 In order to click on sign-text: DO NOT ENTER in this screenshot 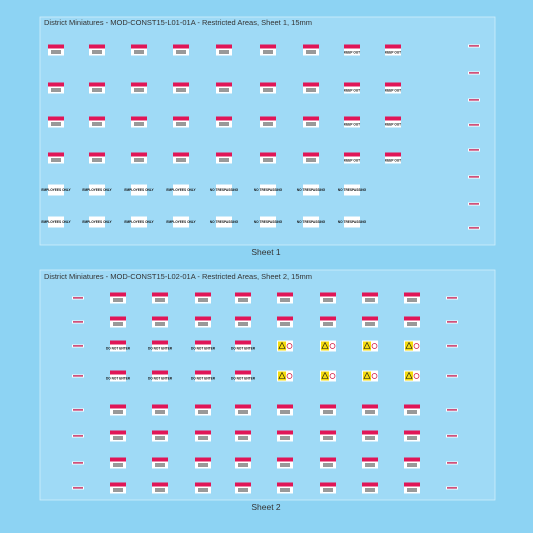, I will do `click(118, 379)`.